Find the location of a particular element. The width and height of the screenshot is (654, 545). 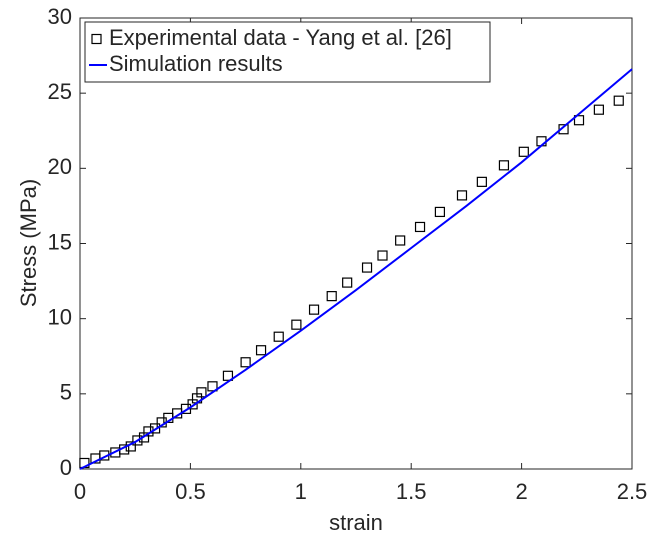

x-axis-label: strain is located at coordinates (356, 522).